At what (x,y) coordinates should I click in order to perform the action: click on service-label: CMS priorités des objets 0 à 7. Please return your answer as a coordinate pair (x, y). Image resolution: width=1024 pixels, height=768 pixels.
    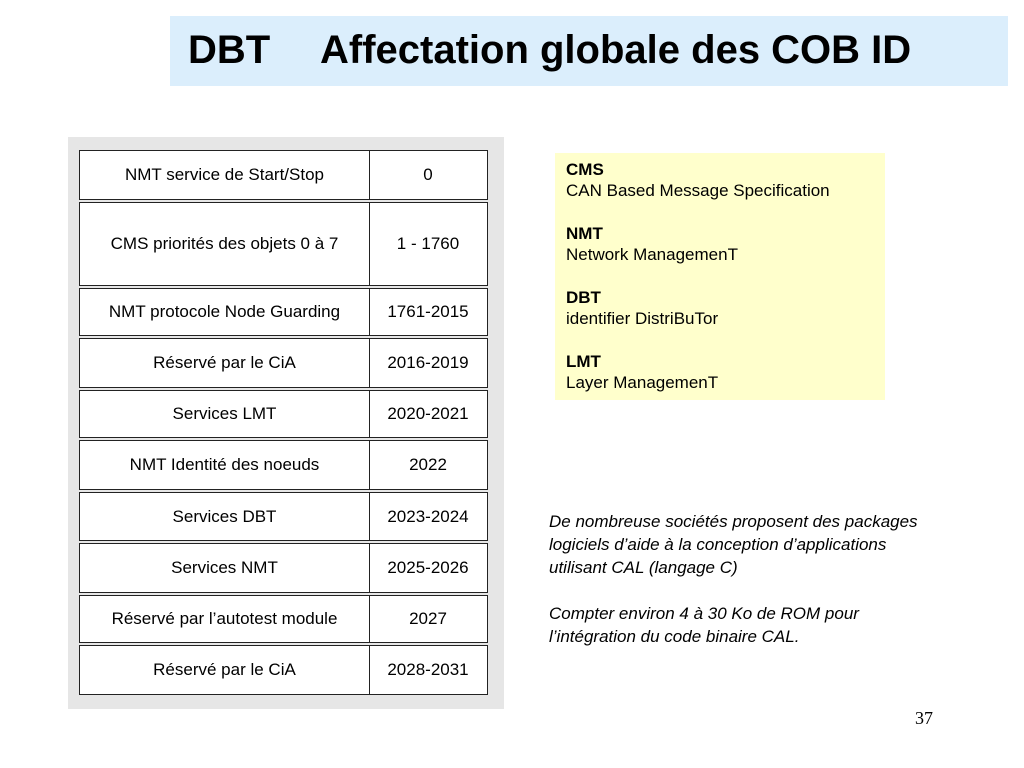
    Looking at the image, I should click on (224, 243).